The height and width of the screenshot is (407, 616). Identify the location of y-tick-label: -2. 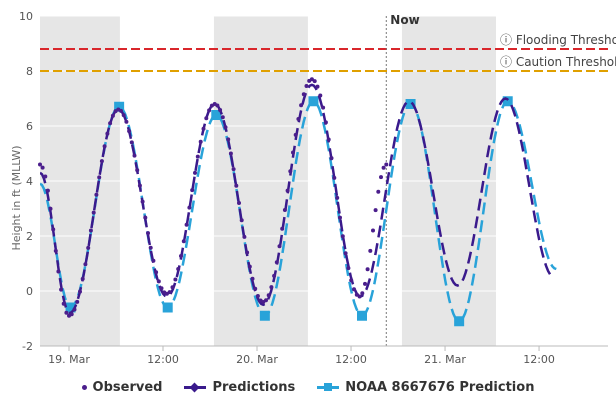
(27, 346).